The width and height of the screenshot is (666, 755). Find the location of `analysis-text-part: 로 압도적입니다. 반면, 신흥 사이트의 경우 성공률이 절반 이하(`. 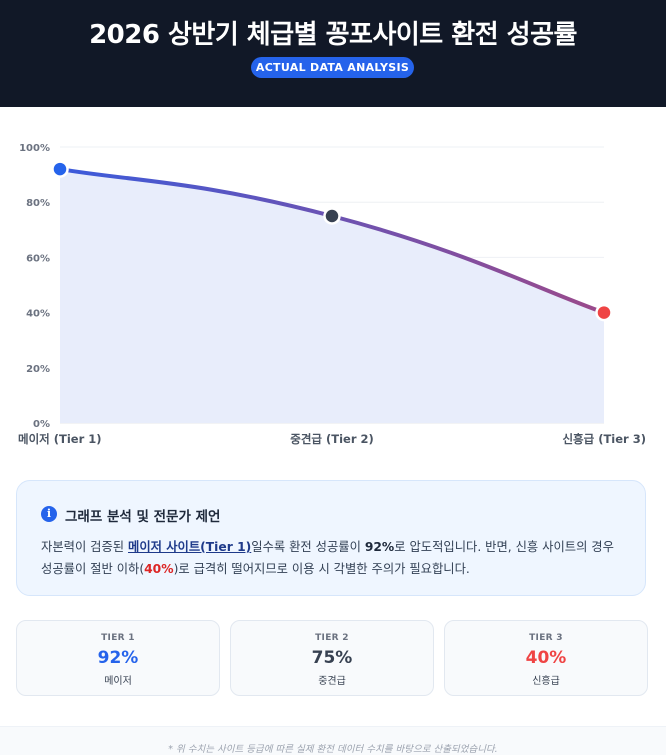

analysis-text-part: 로 압도적입니다. 반면, 신흥 사이트의 경우 성공률이 절반 이하( is located at coordinates (327, 558).